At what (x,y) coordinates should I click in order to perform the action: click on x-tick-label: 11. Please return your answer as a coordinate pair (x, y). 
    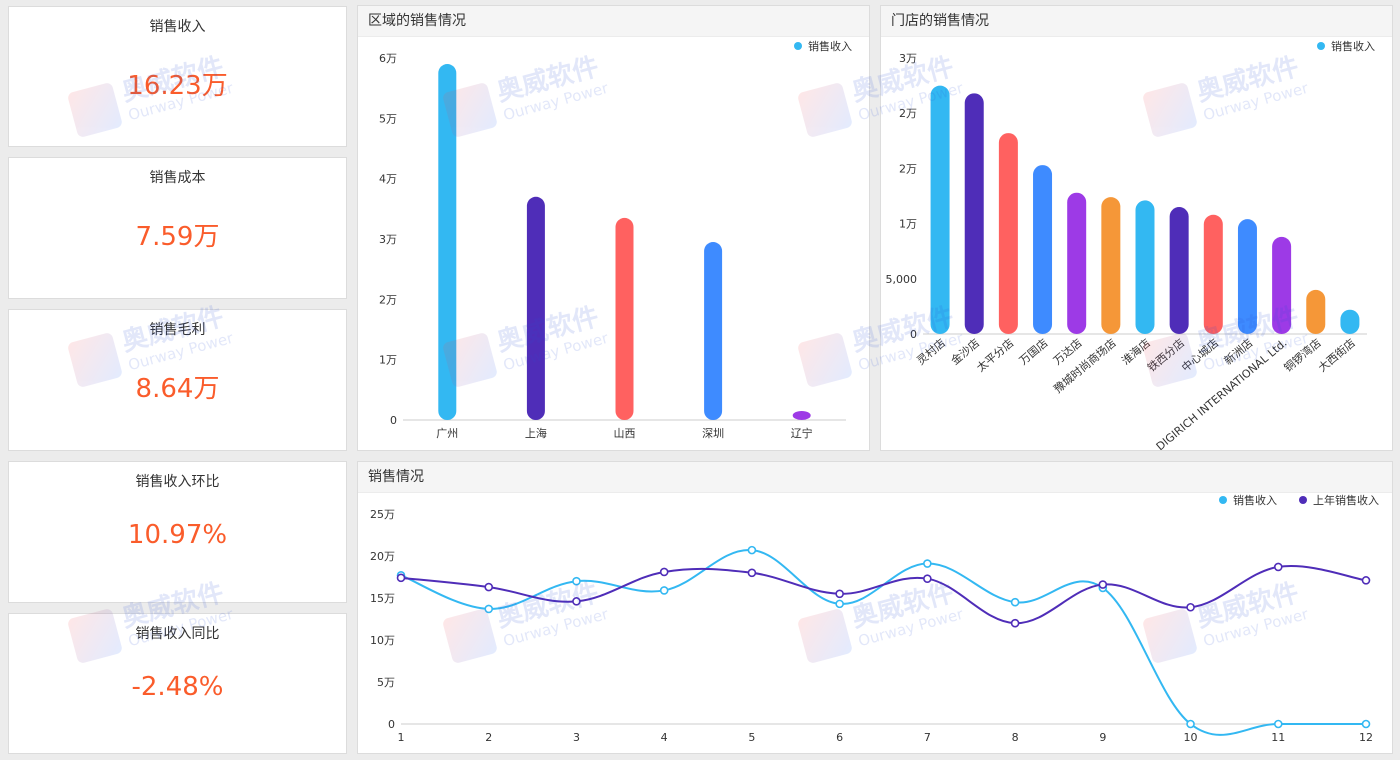
    Looking at the image, I should click on (1278, 737).